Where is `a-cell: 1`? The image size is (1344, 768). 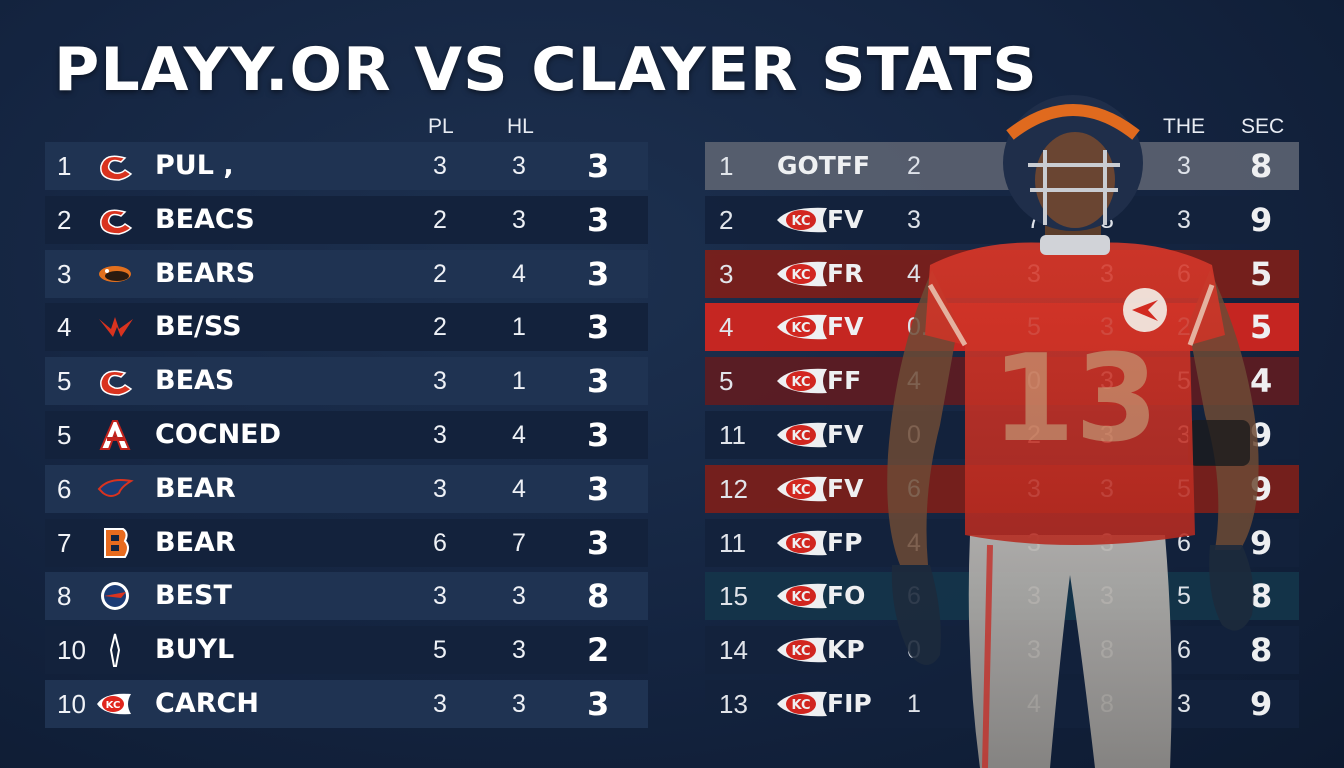
a-cell: 1 is located at coordinates (914, 704).